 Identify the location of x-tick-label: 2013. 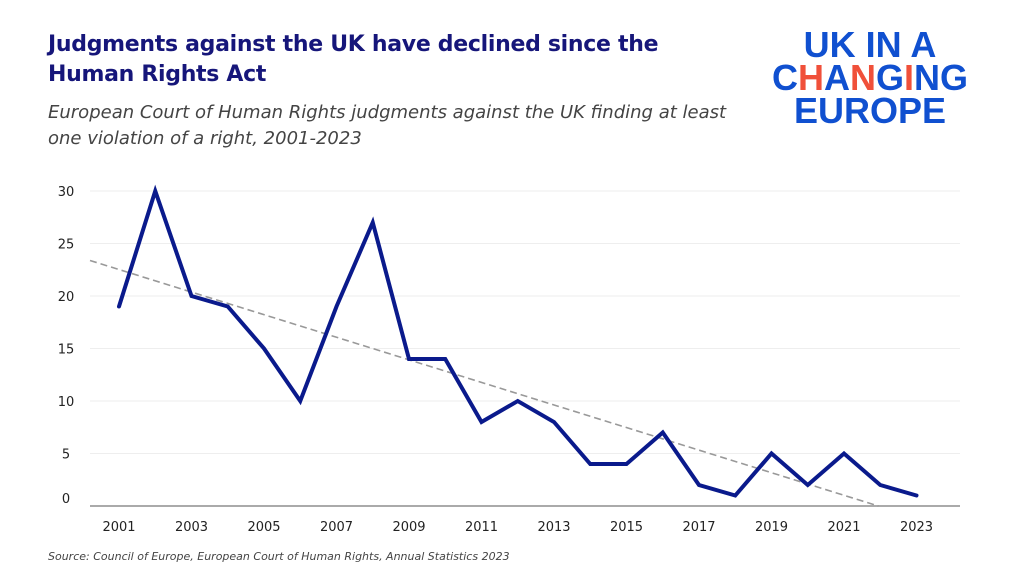
(553, 527).